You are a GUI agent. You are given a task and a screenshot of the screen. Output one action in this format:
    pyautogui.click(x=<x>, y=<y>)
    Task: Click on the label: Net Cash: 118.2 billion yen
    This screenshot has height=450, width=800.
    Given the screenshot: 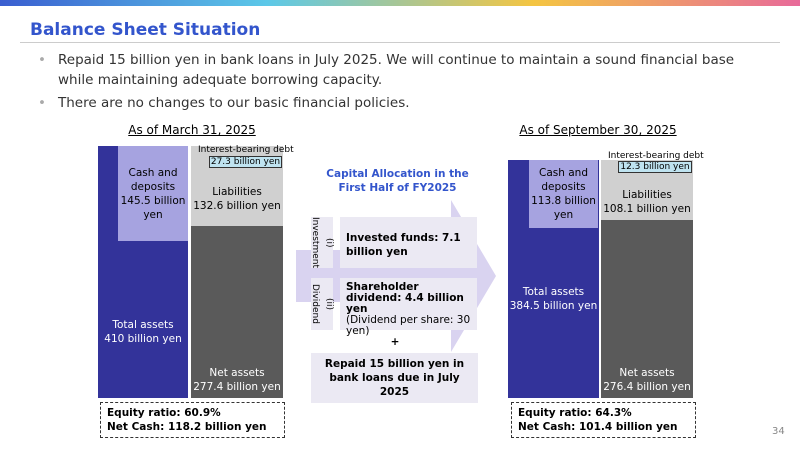 What is the action you would take?
    pyautogui.click(x=187, y=427)
    